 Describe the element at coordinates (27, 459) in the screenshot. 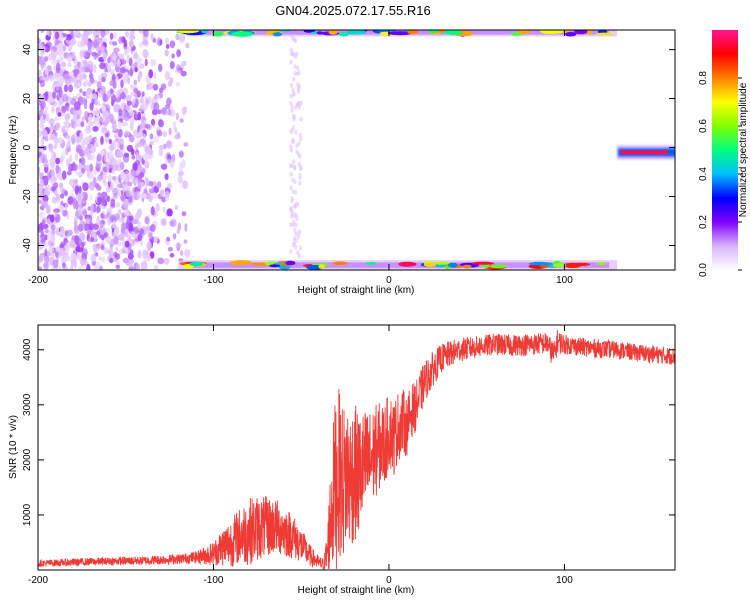

I see `snr-y-tick-label: 2000` at that location.